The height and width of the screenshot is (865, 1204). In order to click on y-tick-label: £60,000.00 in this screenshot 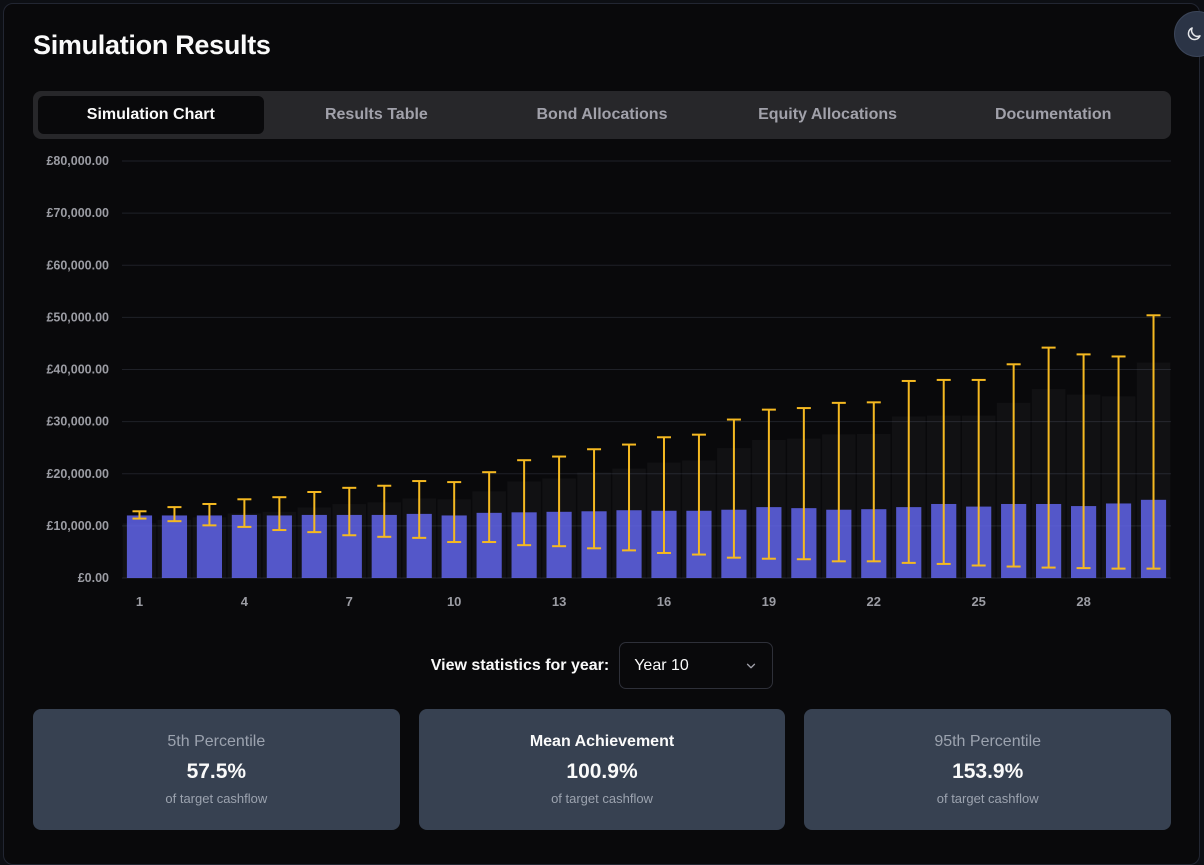, I will do `click(77, 265)`.